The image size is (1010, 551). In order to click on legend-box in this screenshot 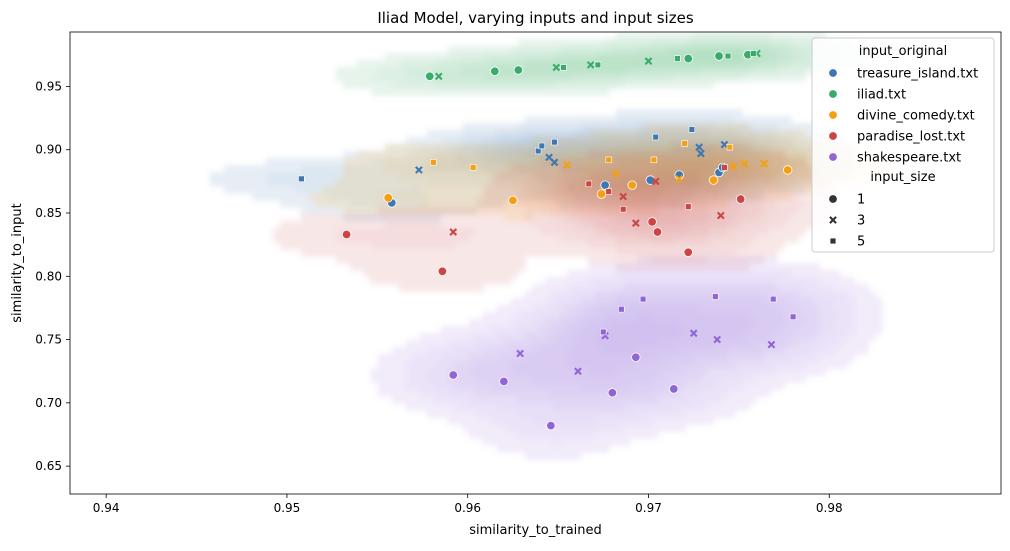, I will do `click(903, 145)`.